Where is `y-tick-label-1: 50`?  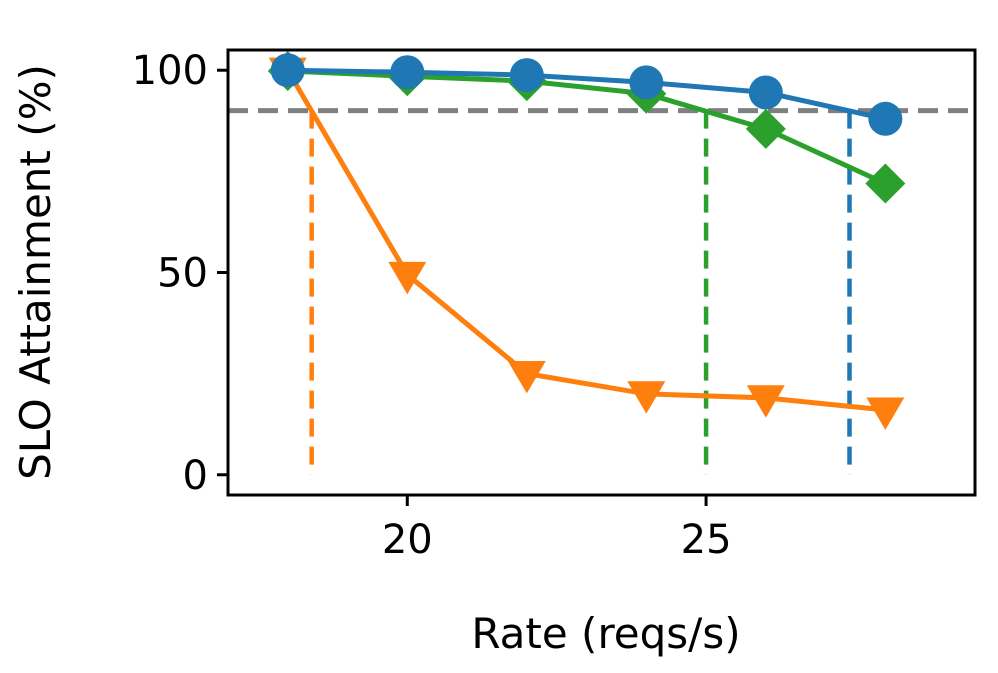
y-tick-label-1: 50 is located at coordinates (182, 274).